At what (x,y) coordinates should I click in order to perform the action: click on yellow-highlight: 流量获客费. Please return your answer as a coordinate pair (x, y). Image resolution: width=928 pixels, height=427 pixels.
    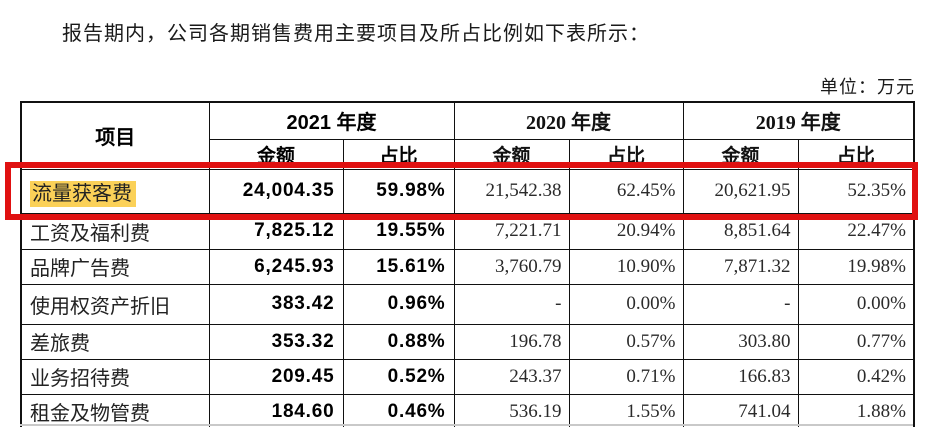
    Looking at the image, I should click on (83, 193).